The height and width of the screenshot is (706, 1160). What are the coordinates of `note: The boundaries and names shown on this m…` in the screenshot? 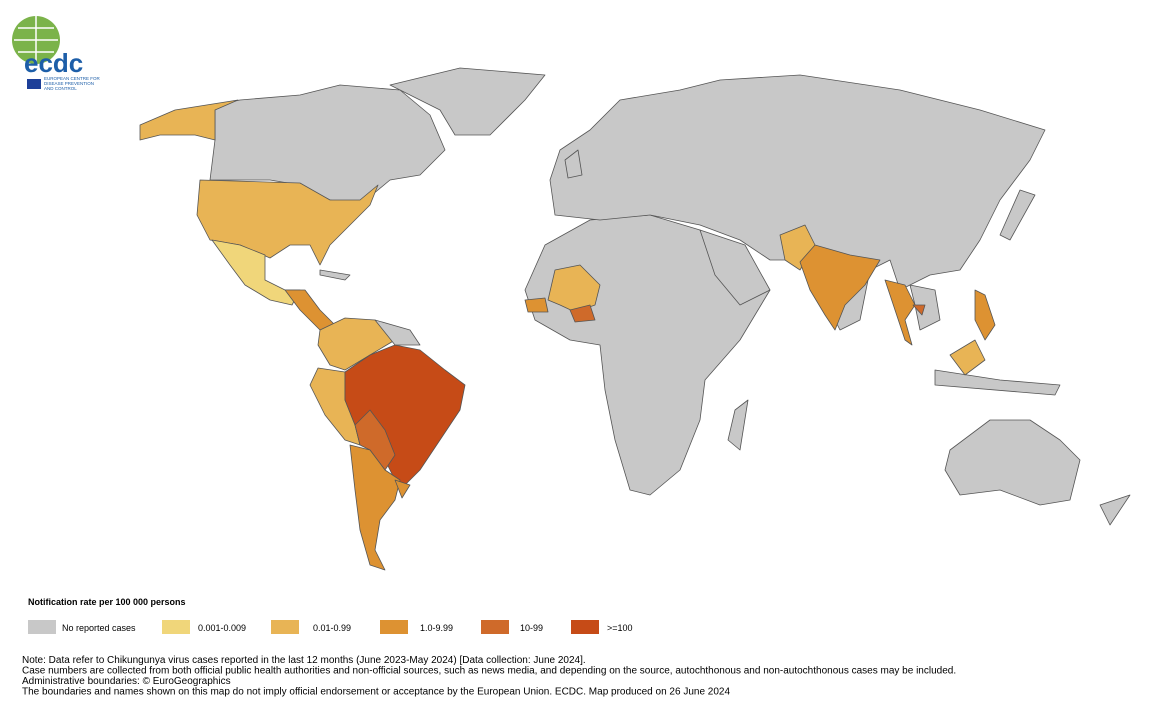 It's located at (376, 692).